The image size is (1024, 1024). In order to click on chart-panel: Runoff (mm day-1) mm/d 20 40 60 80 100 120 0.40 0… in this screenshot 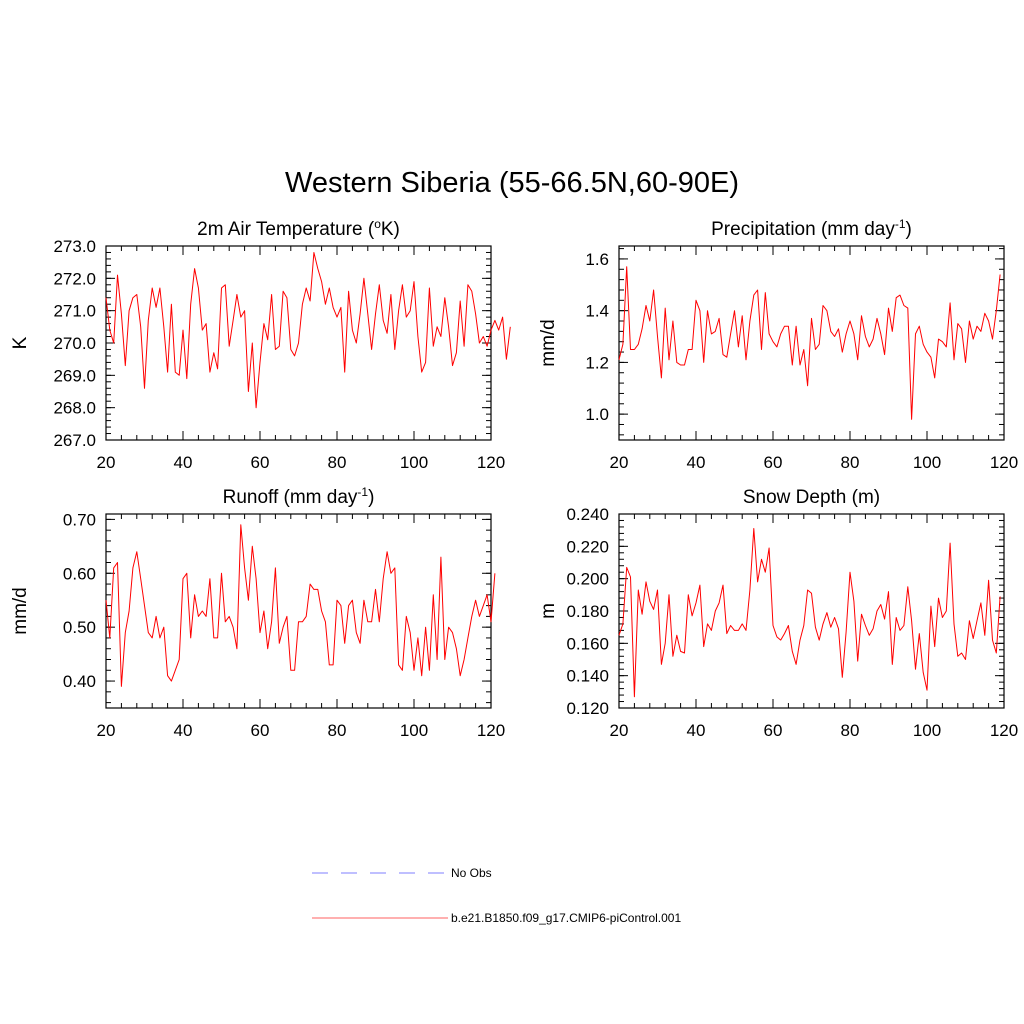, I will do `click(257, 612)`.